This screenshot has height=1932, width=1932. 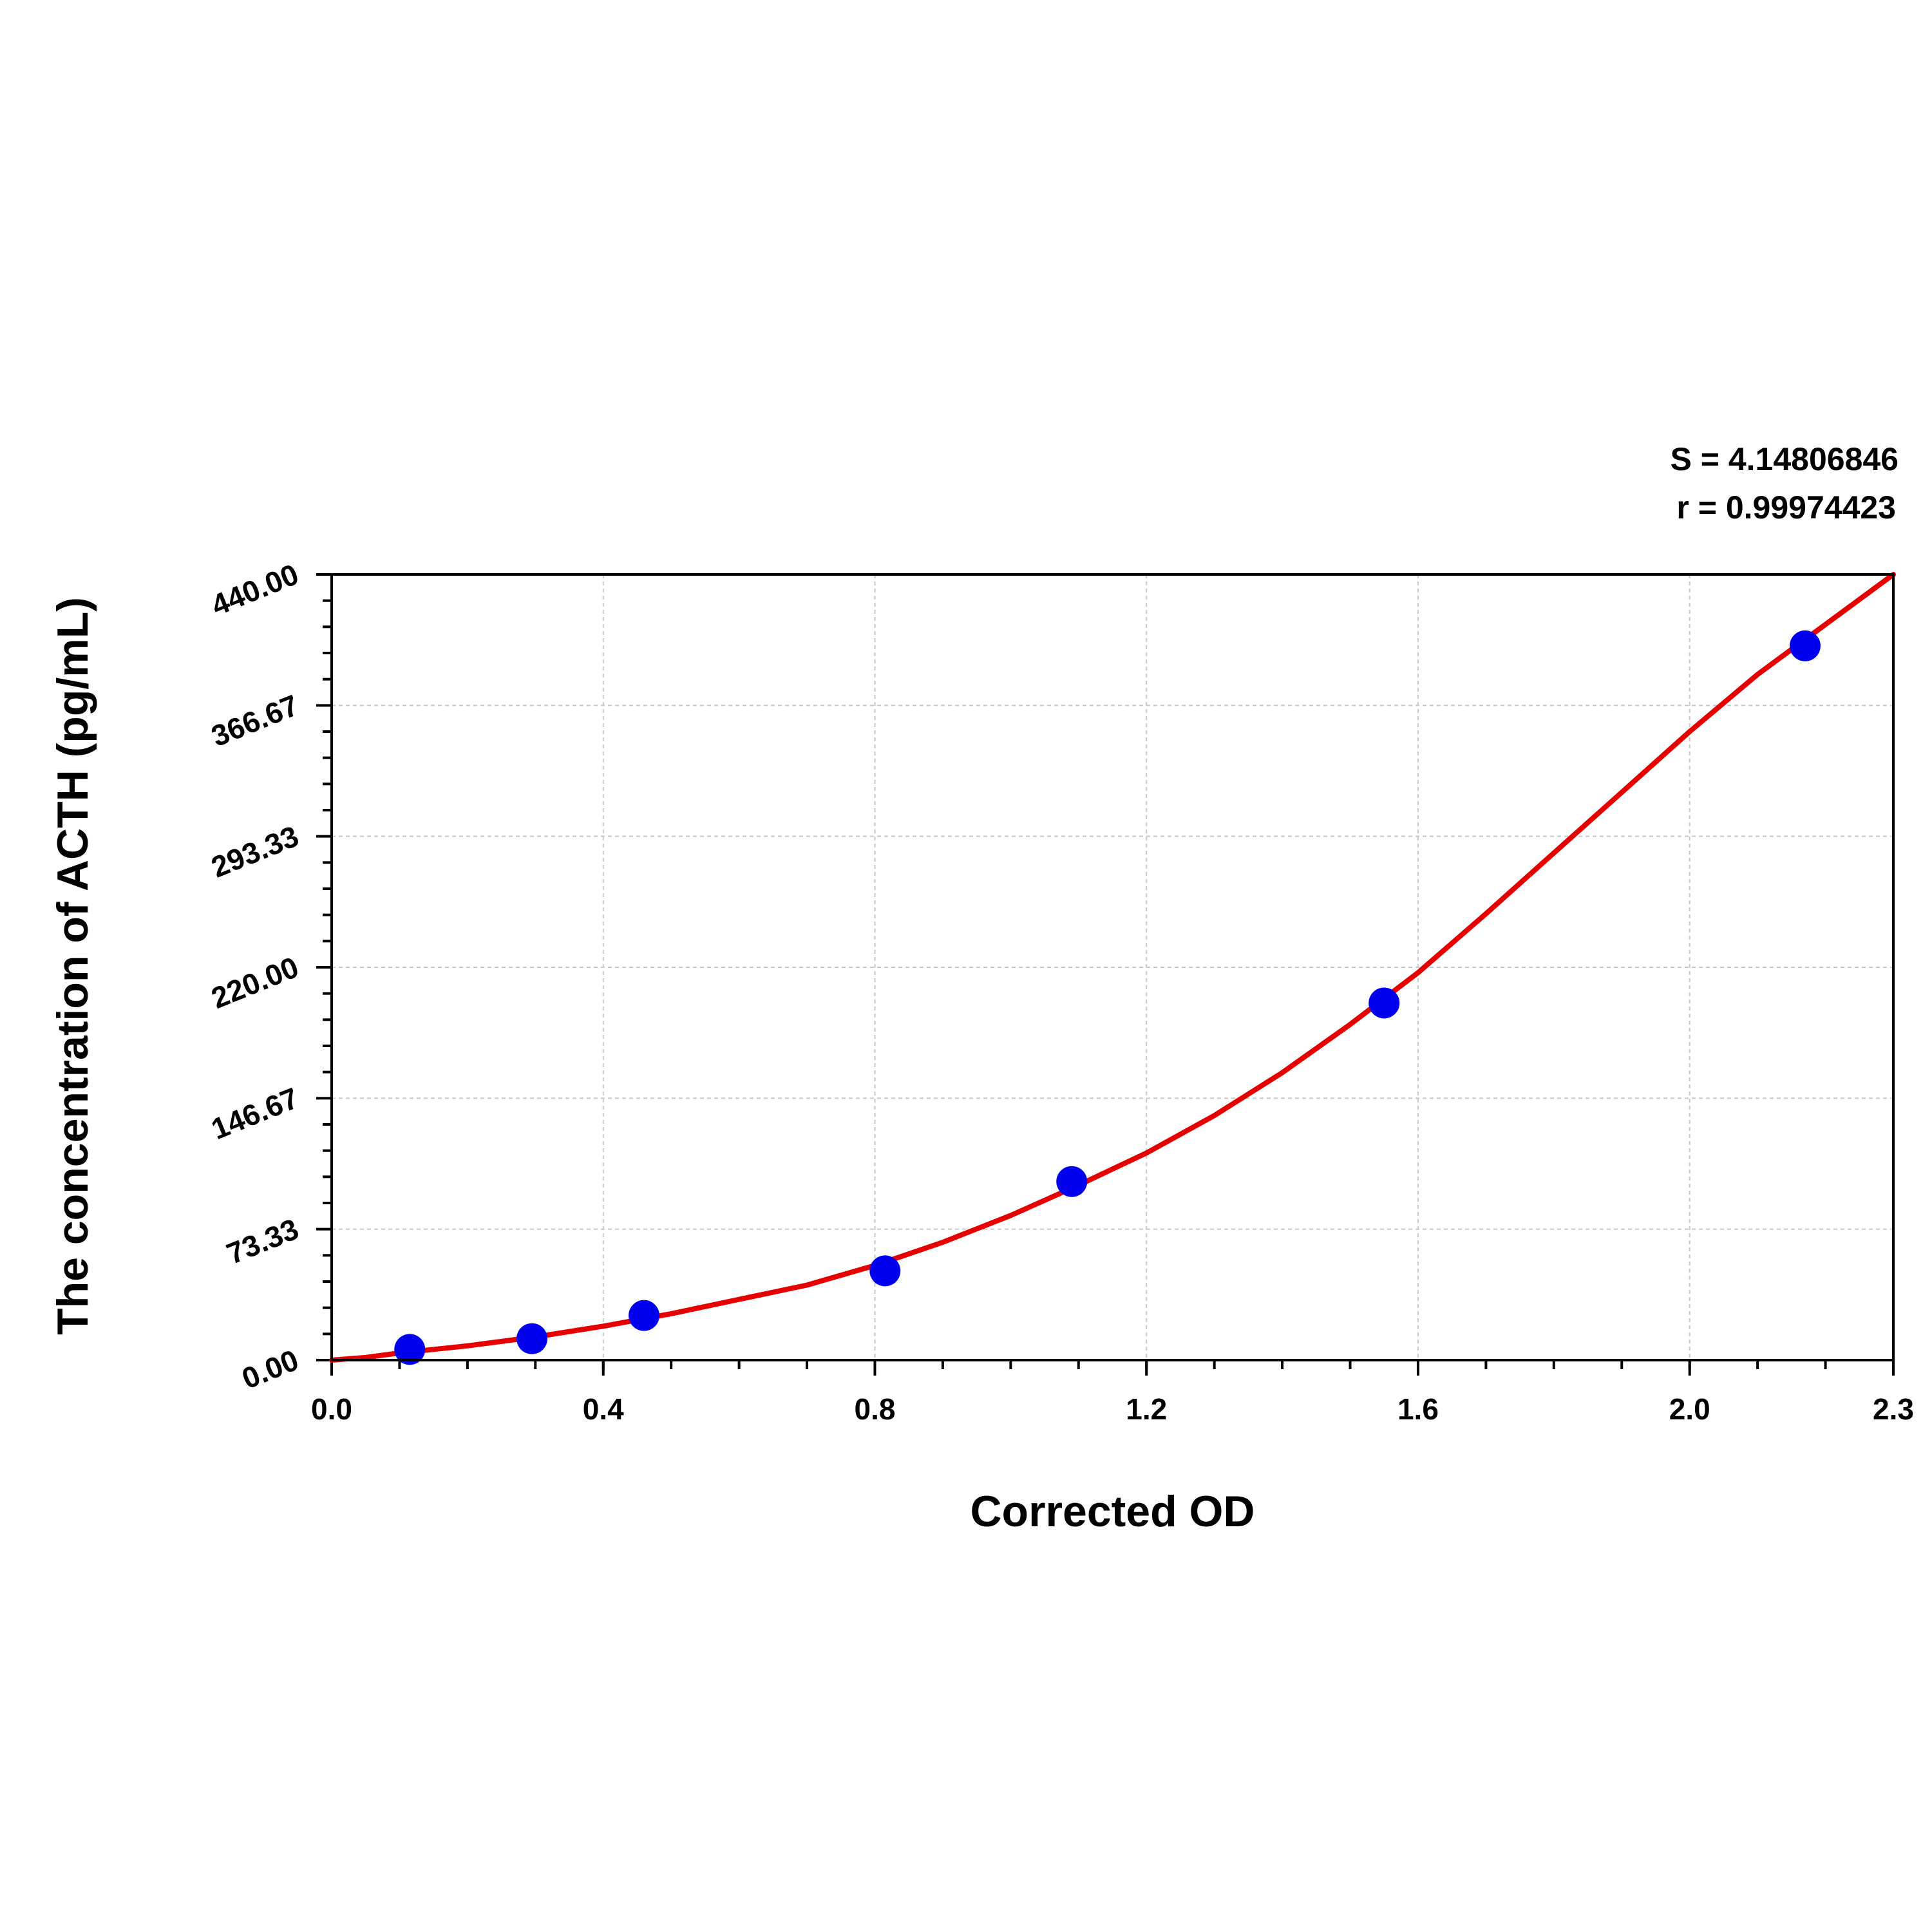 What do you see at coordinates (1112, 1409) in the screenshot?
I see `x-tick-labels: 0.0 0.4 0.8 1.2 1.6 2.0 2.3` at bounding box center [1112, 1409].